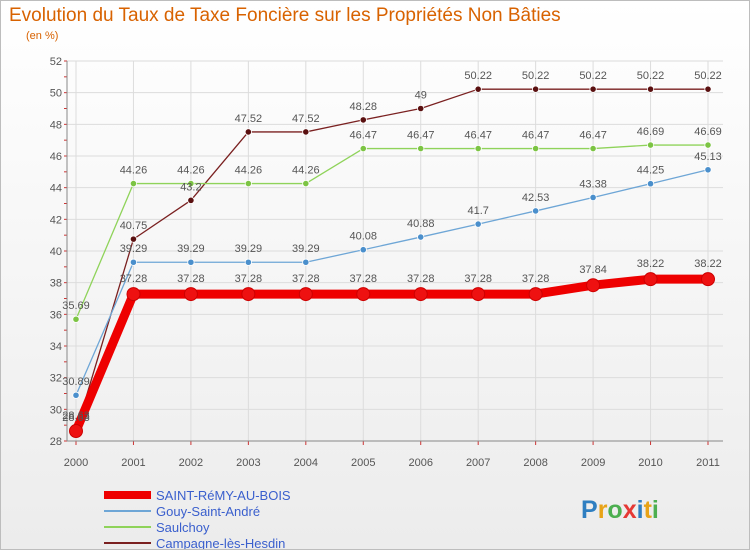 This screenshot has width=750, height=550. I want to click on data-label: 40.88, so click(421, 224).